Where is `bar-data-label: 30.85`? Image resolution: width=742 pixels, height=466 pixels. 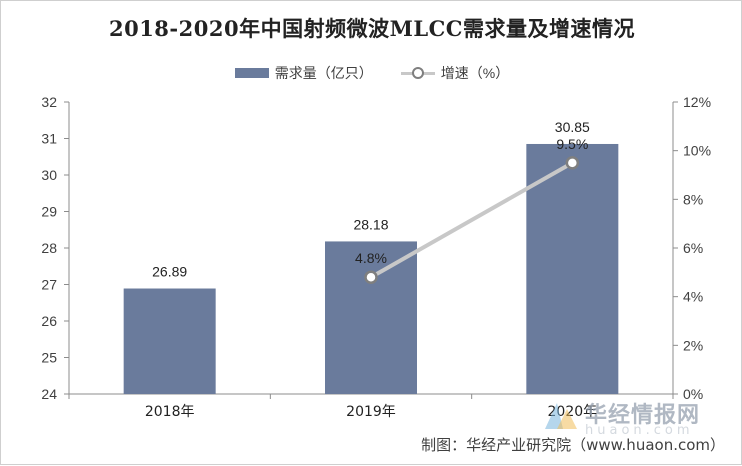 bar-data-label: 30.85 is located at coordinates (572, 127).